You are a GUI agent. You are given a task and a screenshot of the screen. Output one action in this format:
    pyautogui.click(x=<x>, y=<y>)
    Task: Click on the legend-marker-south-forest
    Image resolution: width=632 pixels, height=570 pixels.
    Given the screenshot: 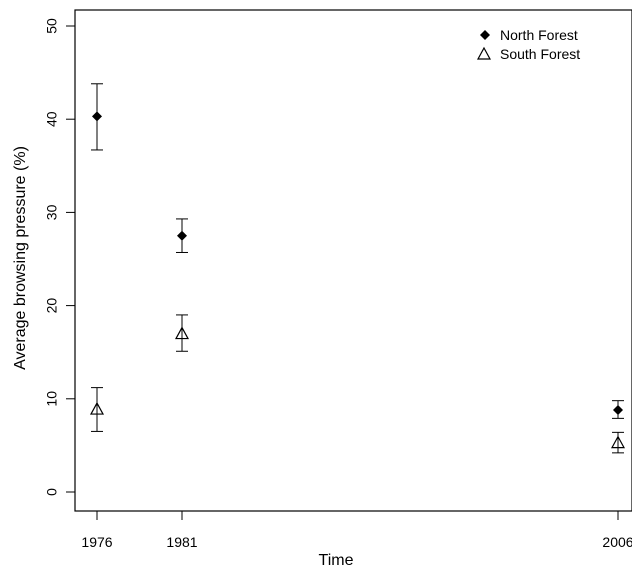 What is the action you would take?
    pyautogui.click(x=484, y=53)
    